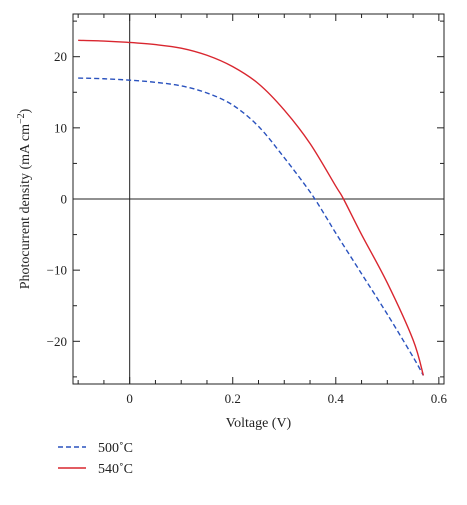  I want to click on x-tick-label: 0.4, so click(336, 398).